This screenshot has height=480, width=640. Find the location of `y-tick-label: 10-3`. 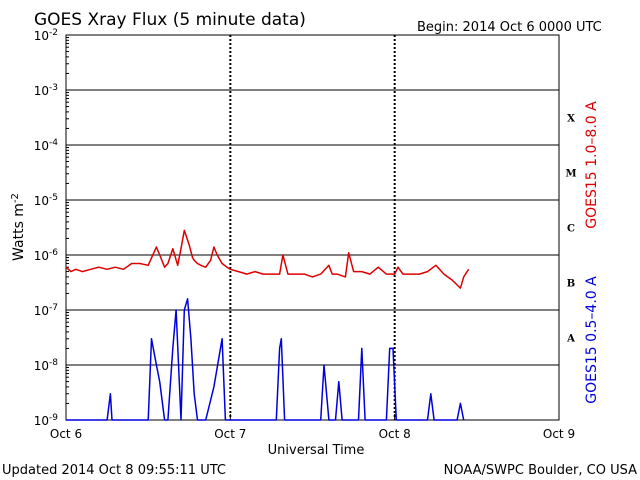

y-tick-label: 10-3 is located at coordinates (46, 90).